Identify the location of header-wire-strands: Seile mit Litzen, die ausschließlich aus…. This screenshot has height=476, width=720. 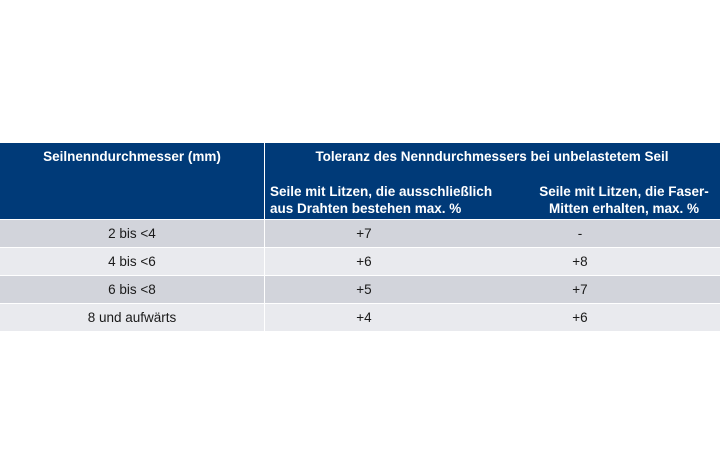
(400, 200).